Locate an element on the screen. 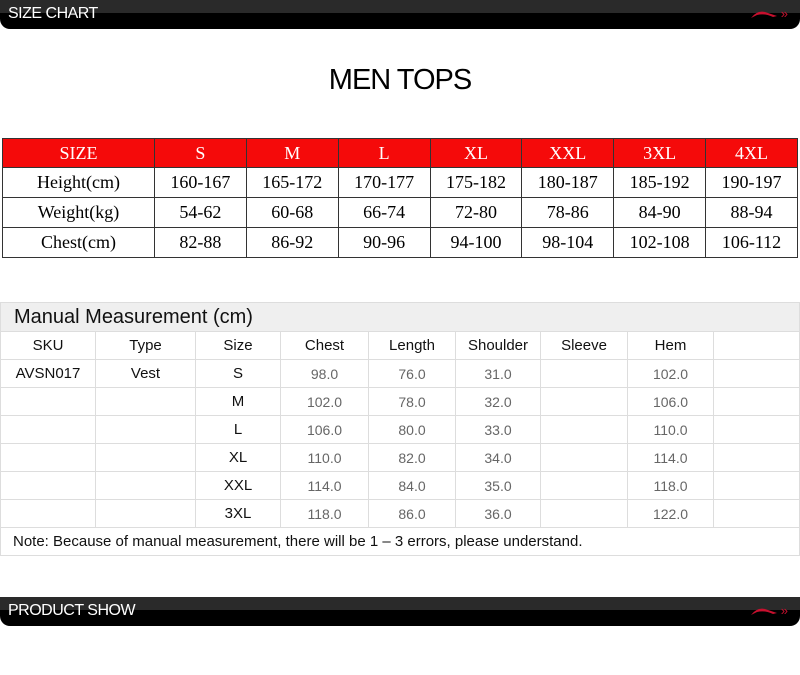 The height and width of the screenshot is (675, 800). table-row: L 106.0 80.0 33.0 110.0 is located at coordinates (400, 429).